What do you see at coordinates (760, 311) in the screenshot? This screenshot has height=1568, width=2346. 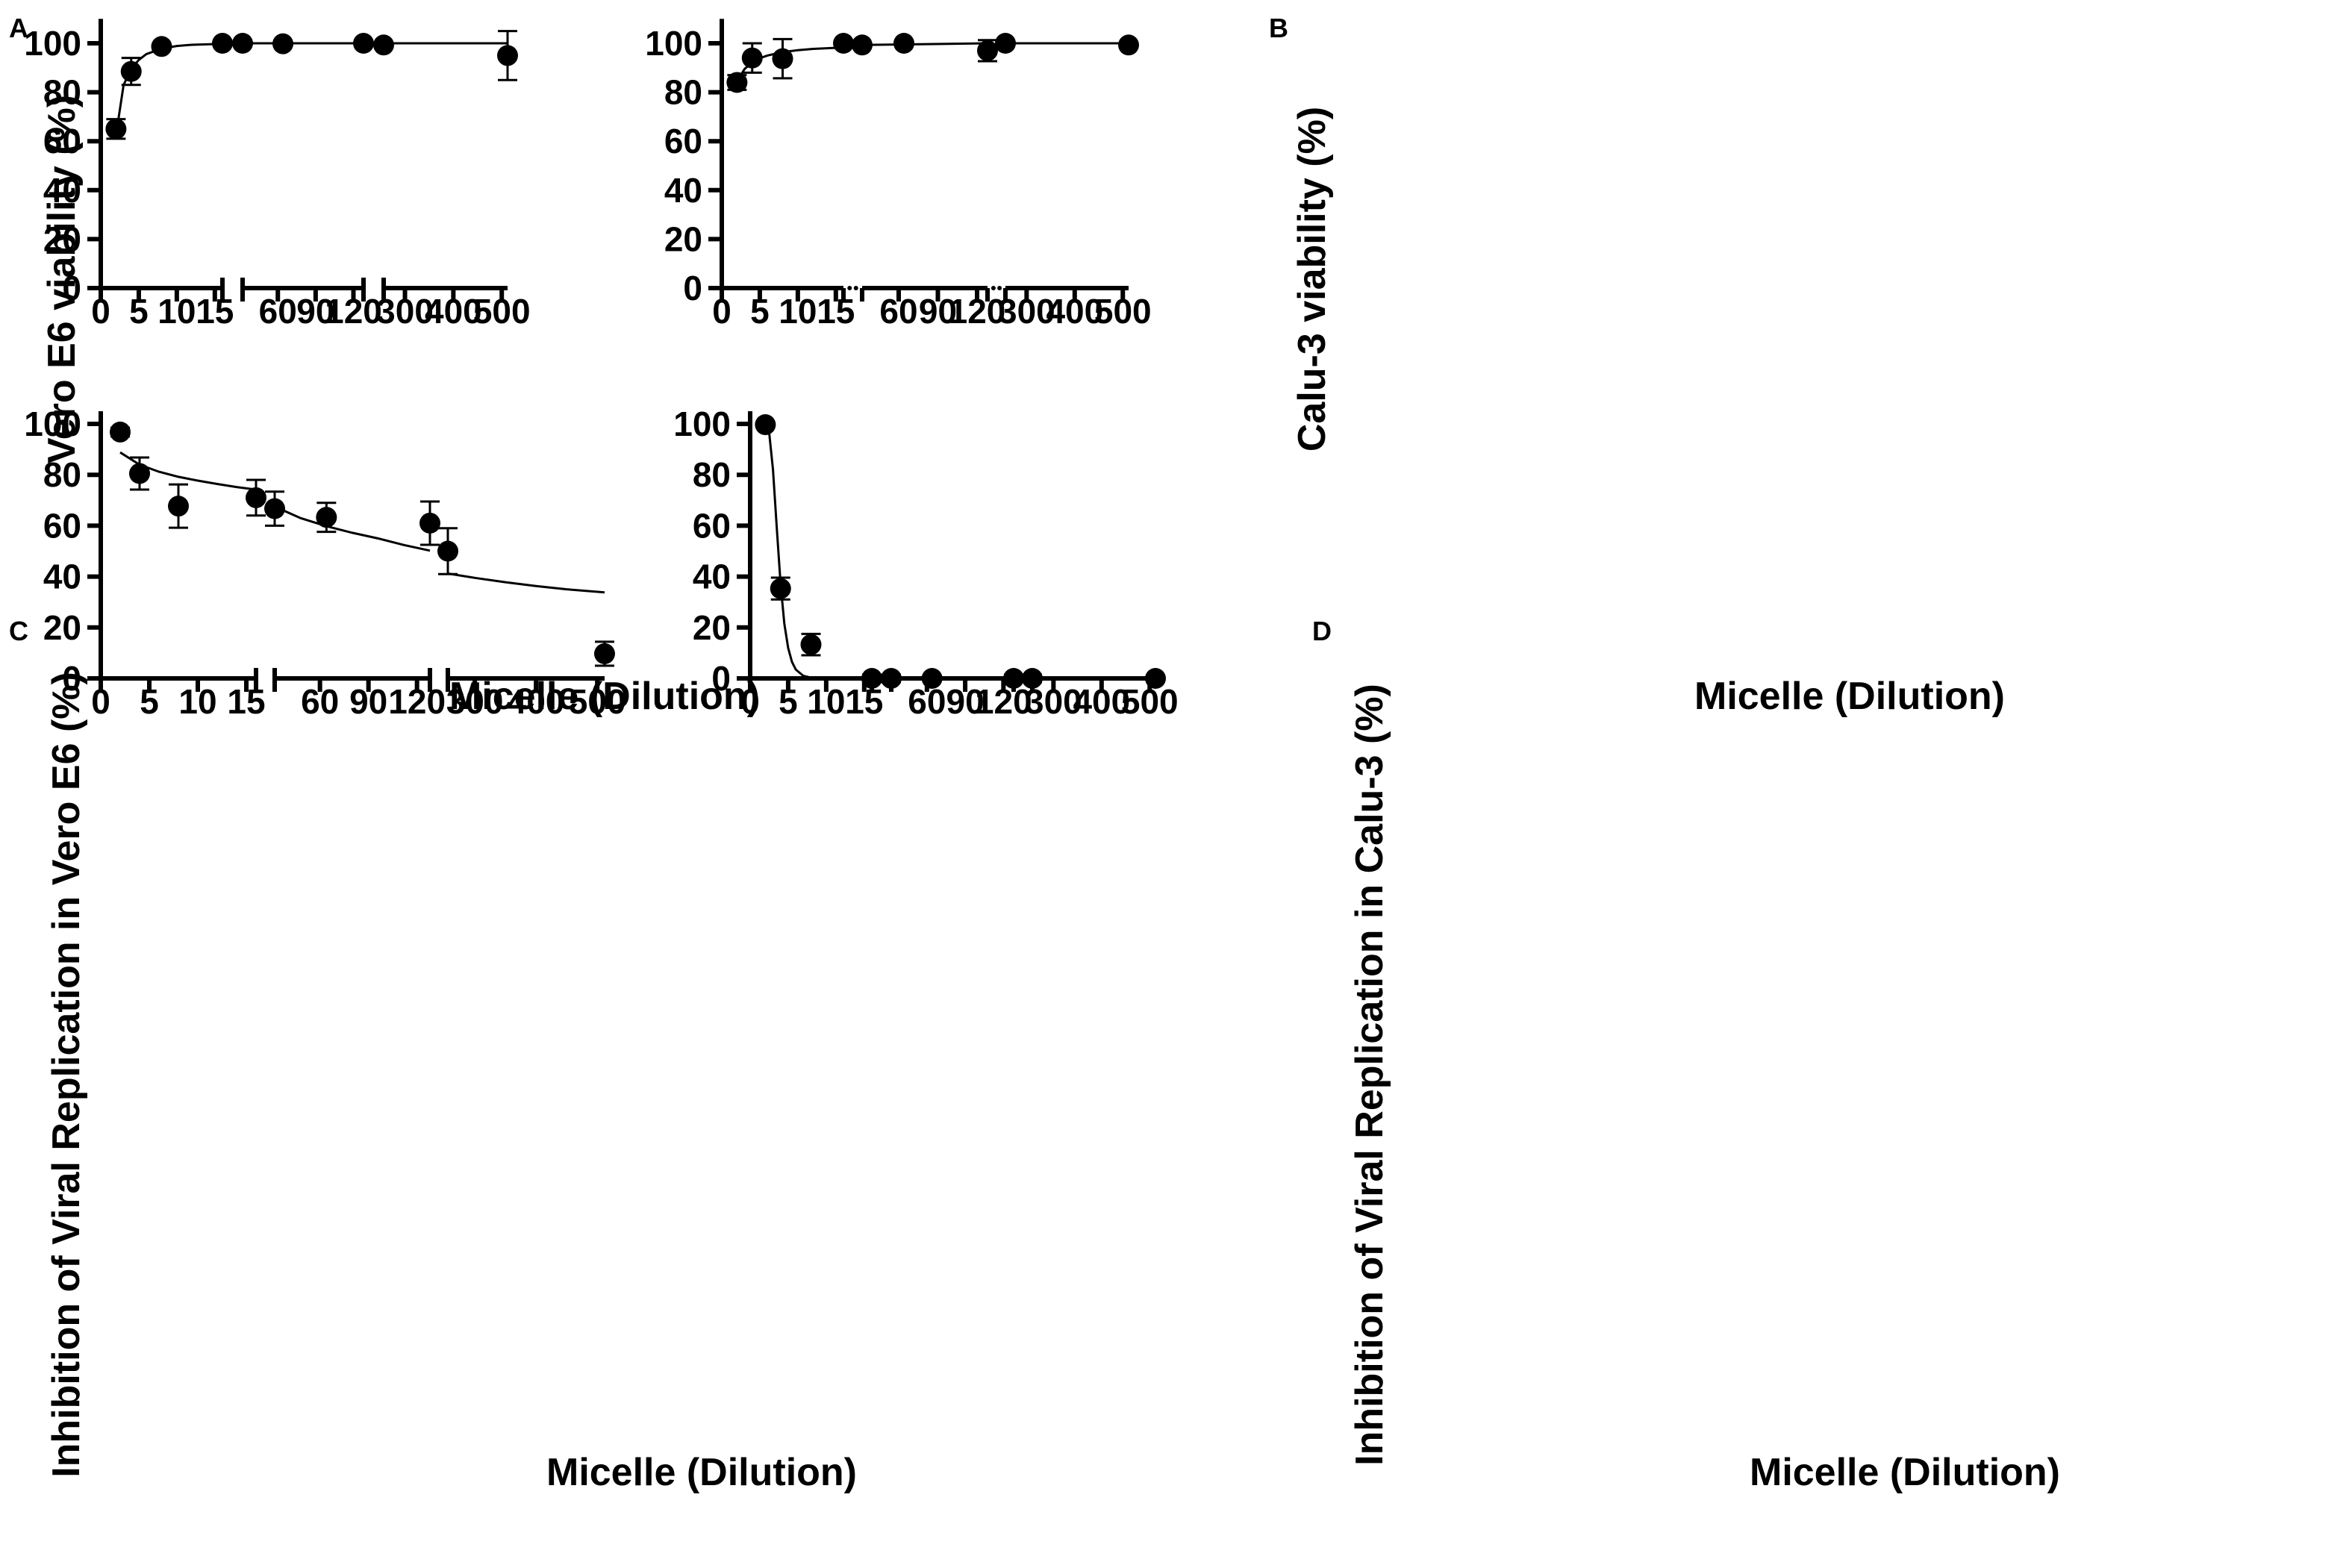 I see `panel-b-x-tick-label: 5` at bounding box center [760, 311].